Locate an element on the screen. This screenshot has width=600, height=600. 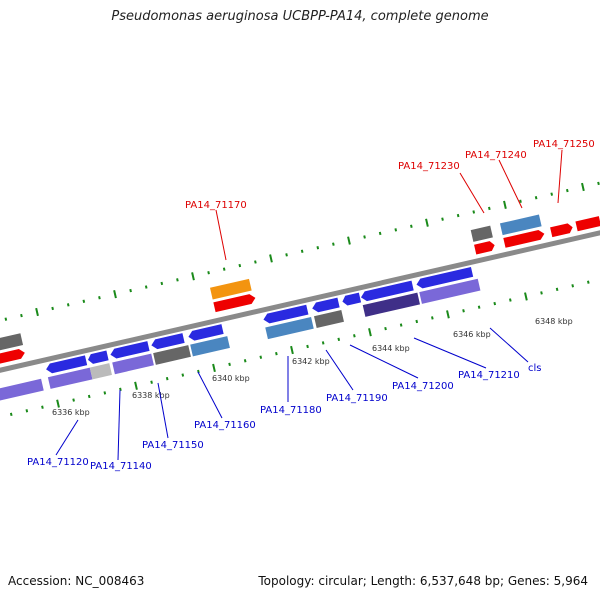
gene-label: PA14_71170 is located at coordinates (216, 205).